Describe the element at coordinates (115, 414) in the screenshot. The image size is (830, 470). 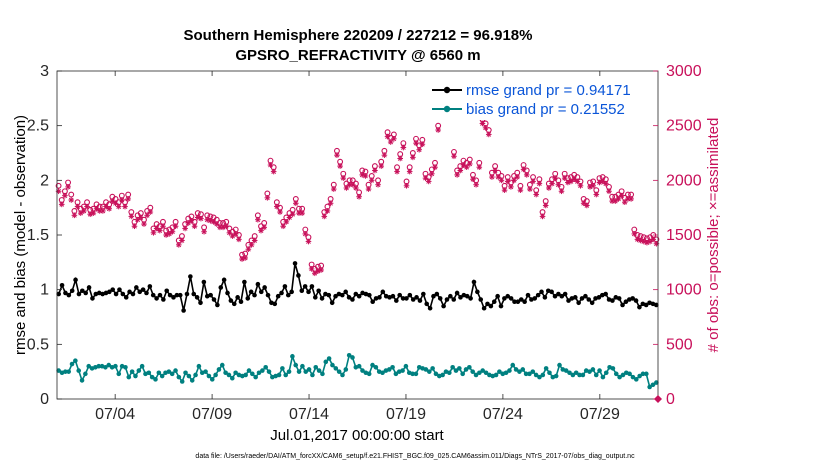
I see `x-tick-label: 07/04` at that location.